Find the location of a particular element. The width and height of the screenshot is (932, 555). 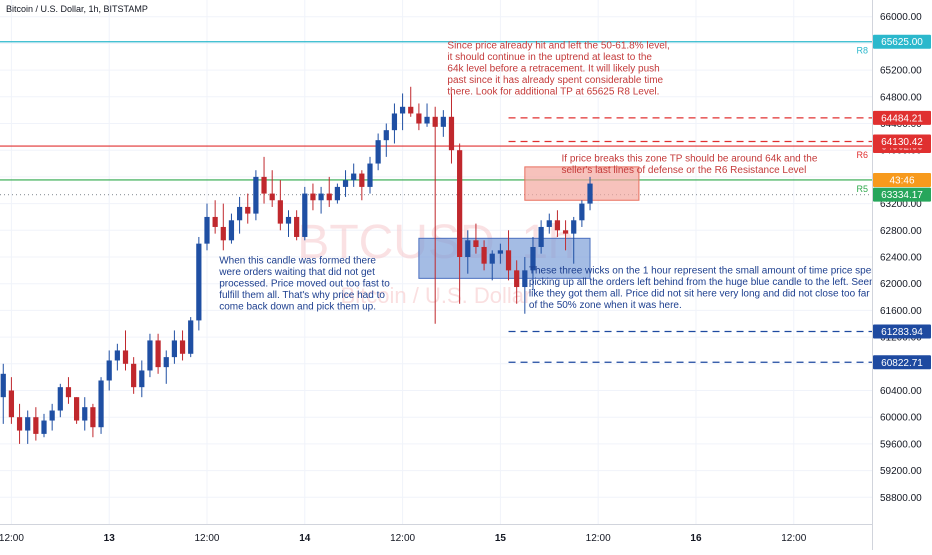

y-tick-label: 58800.00 is located at coordinates (901, 498).